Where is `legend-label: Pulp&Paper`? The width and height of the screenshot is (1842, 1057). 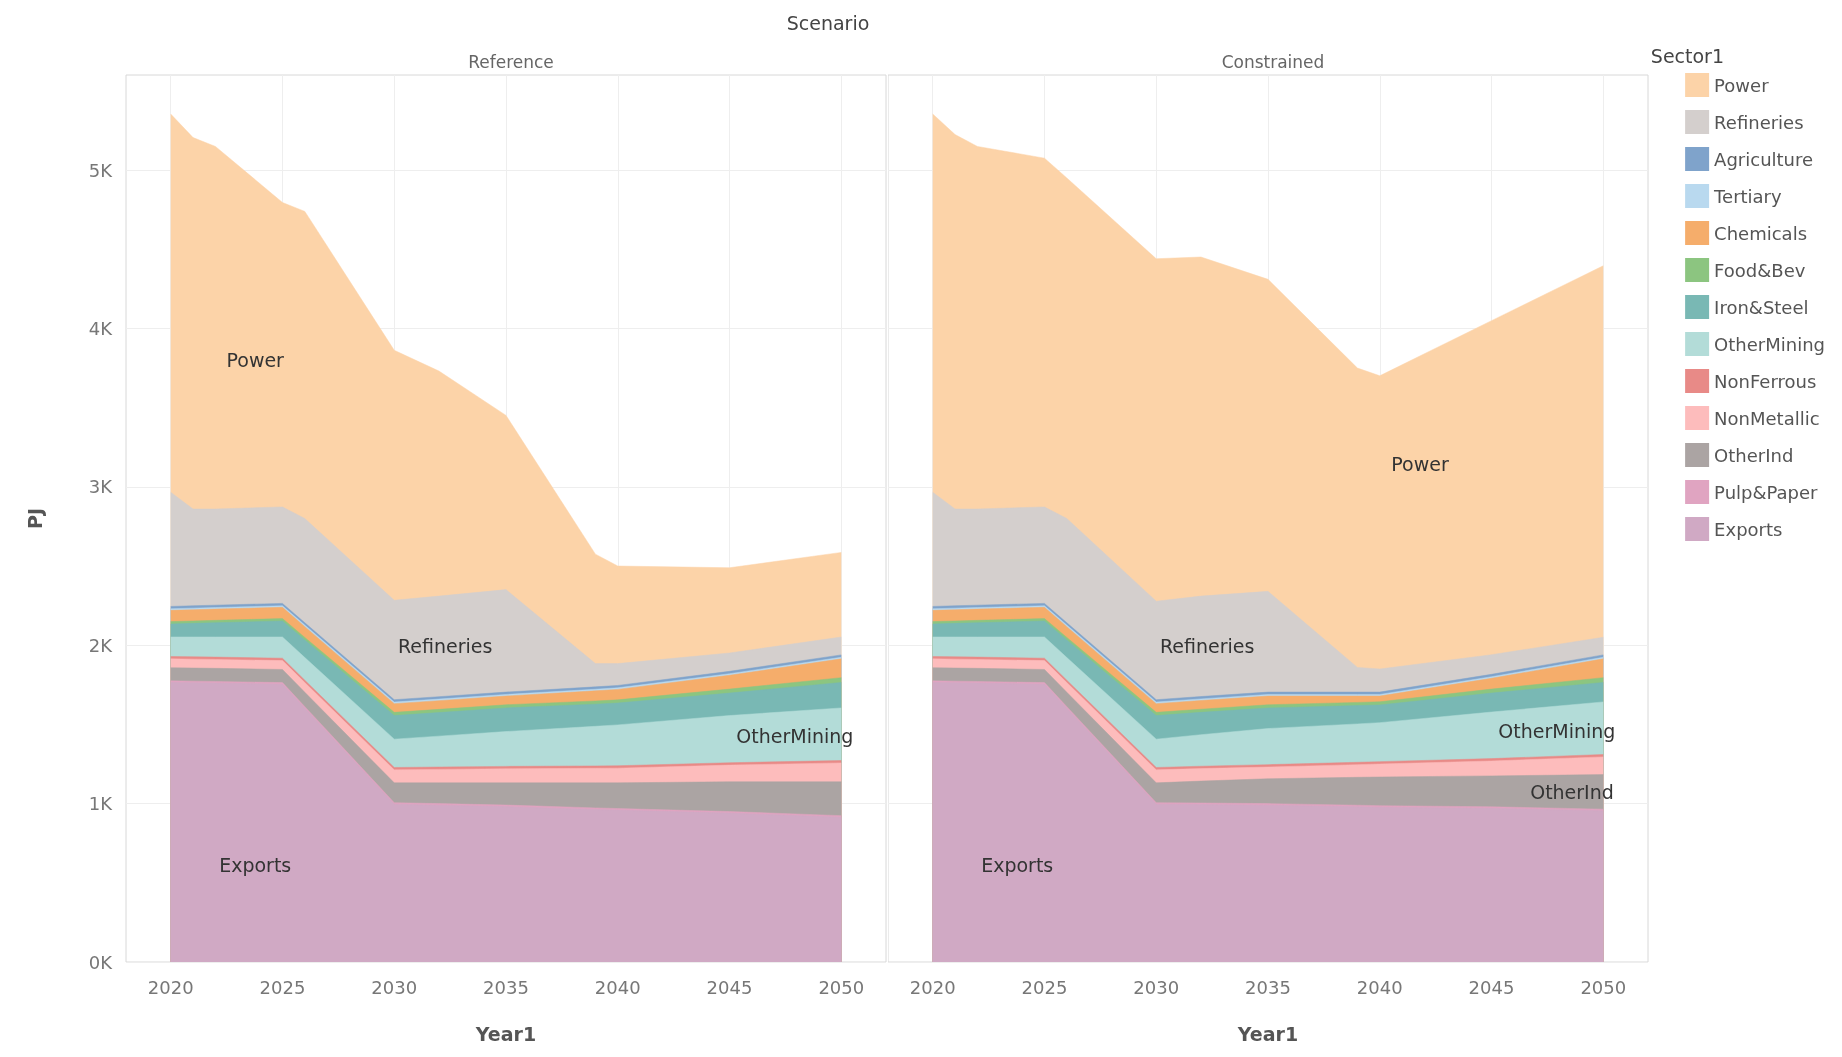
legend-label: Pulp&Paper is located at coordinates (1766, 492).